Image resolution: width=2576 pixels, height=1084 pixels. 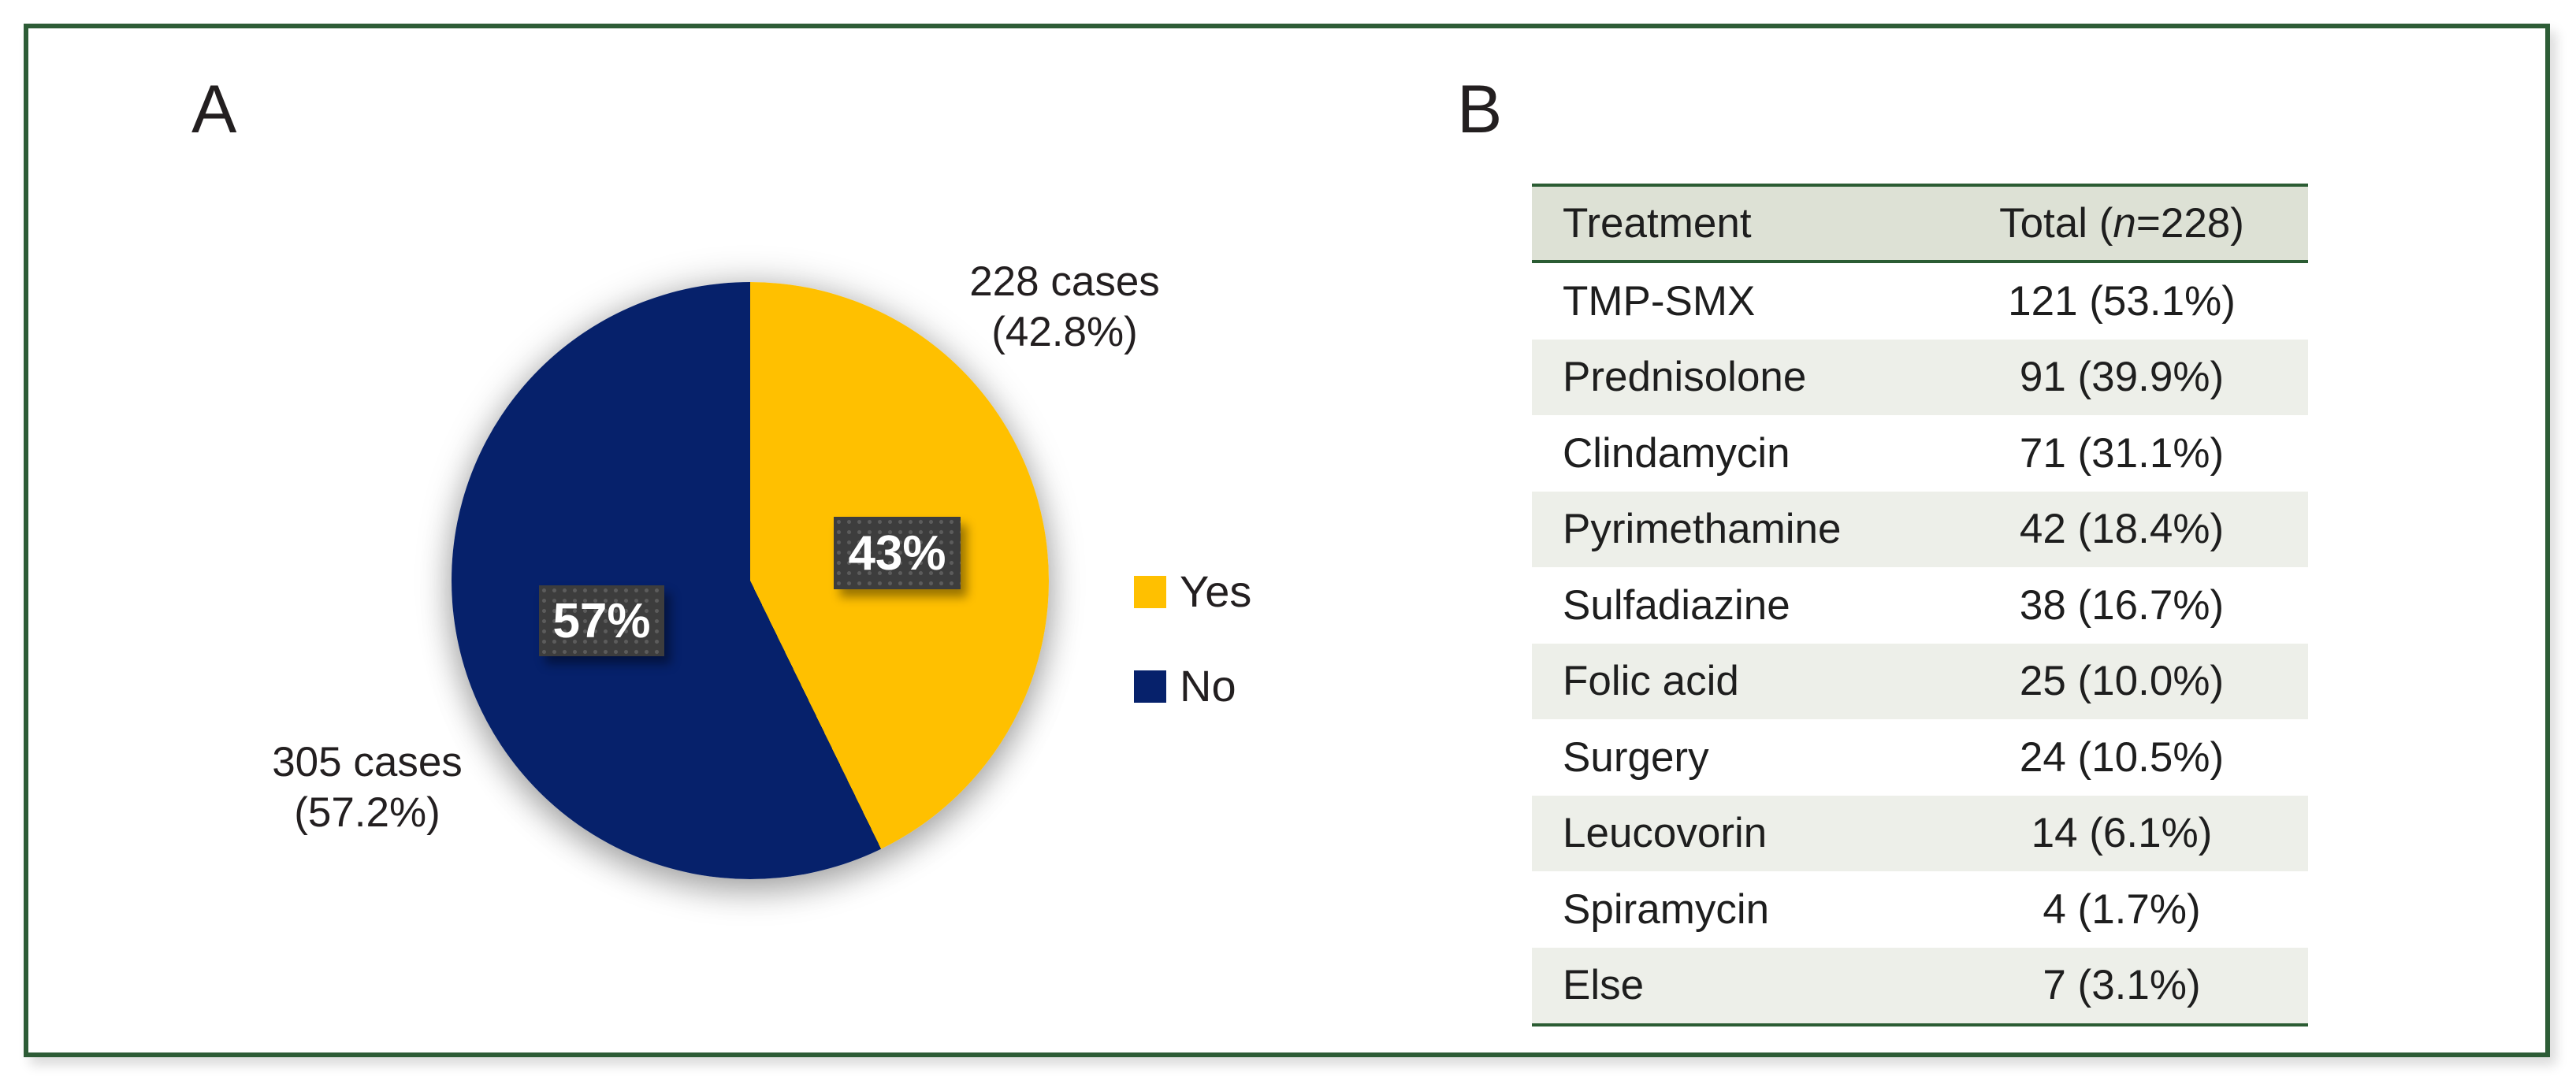 I want to click on pie-percent-label-yes: 43%, so click(x=897, y=553).